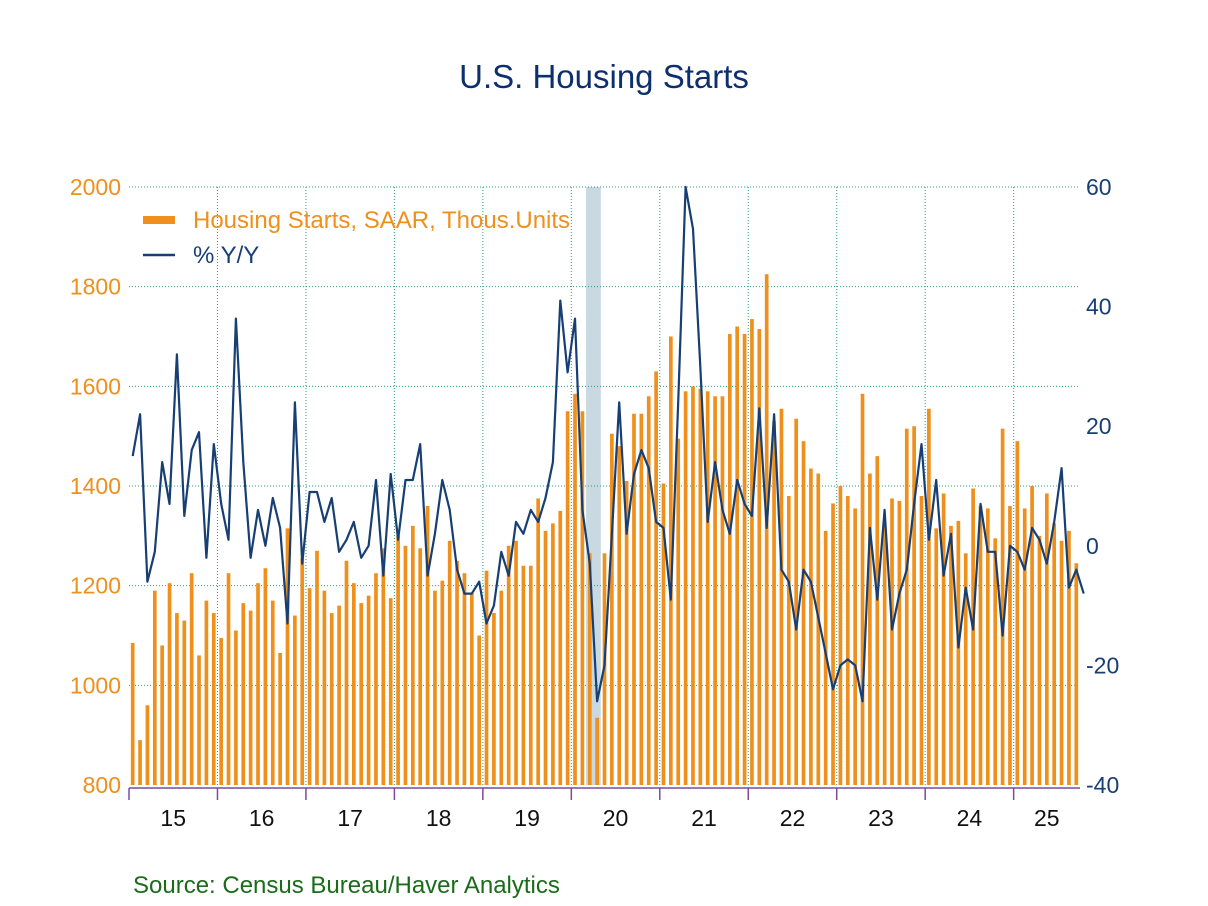 This screenshot has height=906, width=1208. What do you see at coordinates (1099, 426) in the screenshot?
I see `right-axis-tick-label: 20` at bounding box center [1099, 426].